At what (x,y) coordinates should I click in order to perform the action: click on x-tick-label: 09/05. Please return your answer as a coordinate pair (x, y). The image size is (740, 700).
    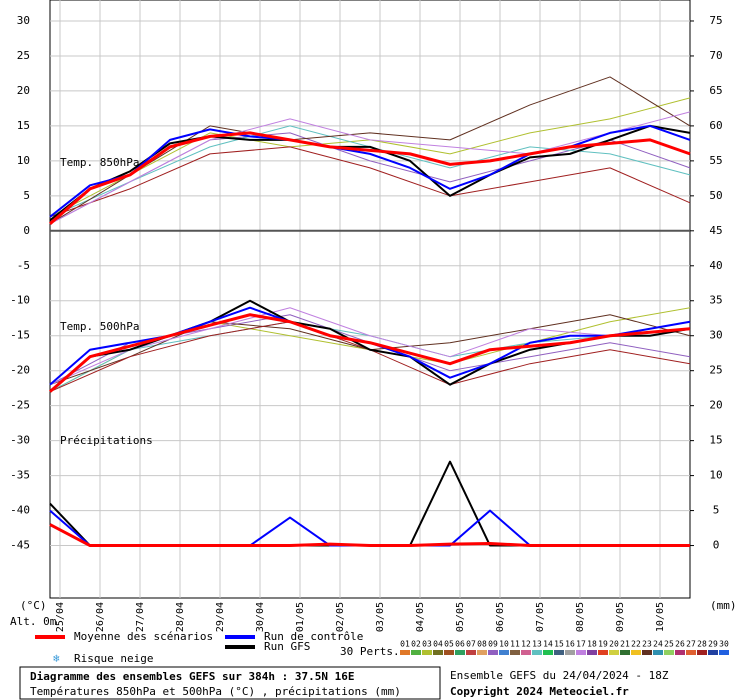
    Looking at the image, I should click on (620, 617).